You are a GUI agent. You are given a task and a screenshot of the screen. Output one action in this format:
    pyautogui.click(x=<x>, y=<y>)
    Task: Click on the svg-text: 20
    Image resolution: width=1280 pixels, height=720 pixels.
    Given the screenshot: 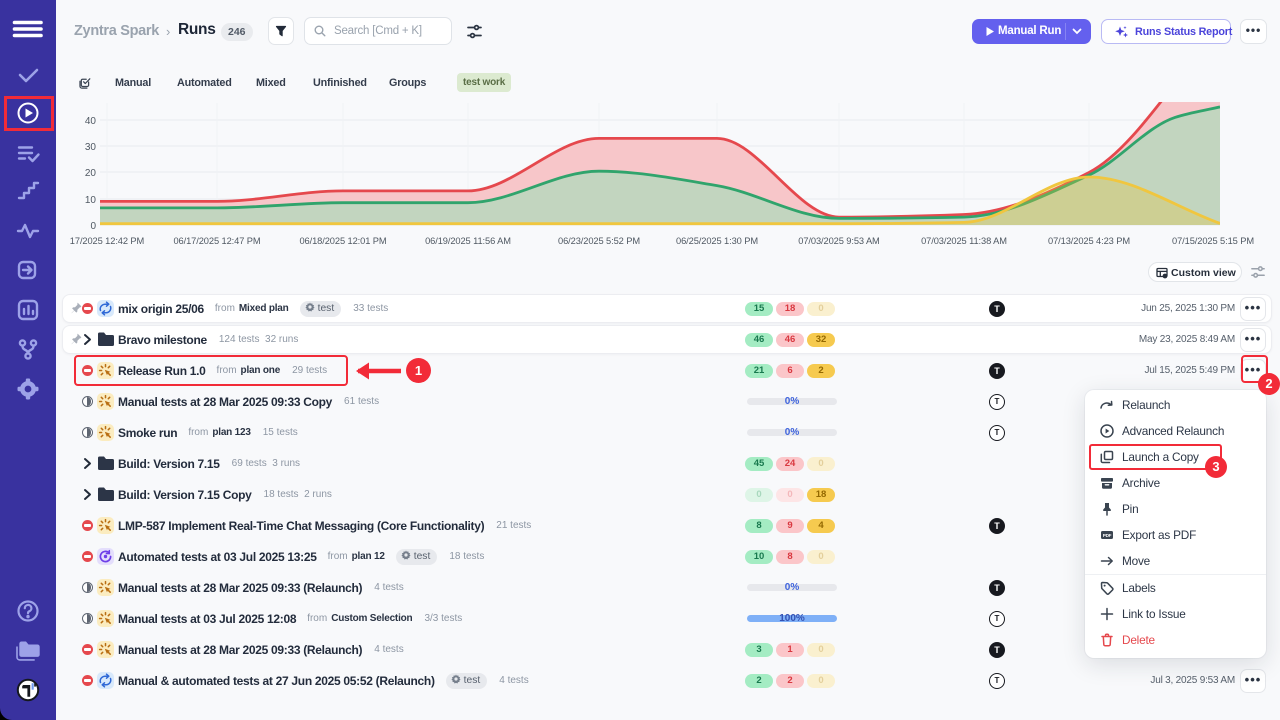 What is the action you would take?
    pyautogui.click(x=91, y=173)
    